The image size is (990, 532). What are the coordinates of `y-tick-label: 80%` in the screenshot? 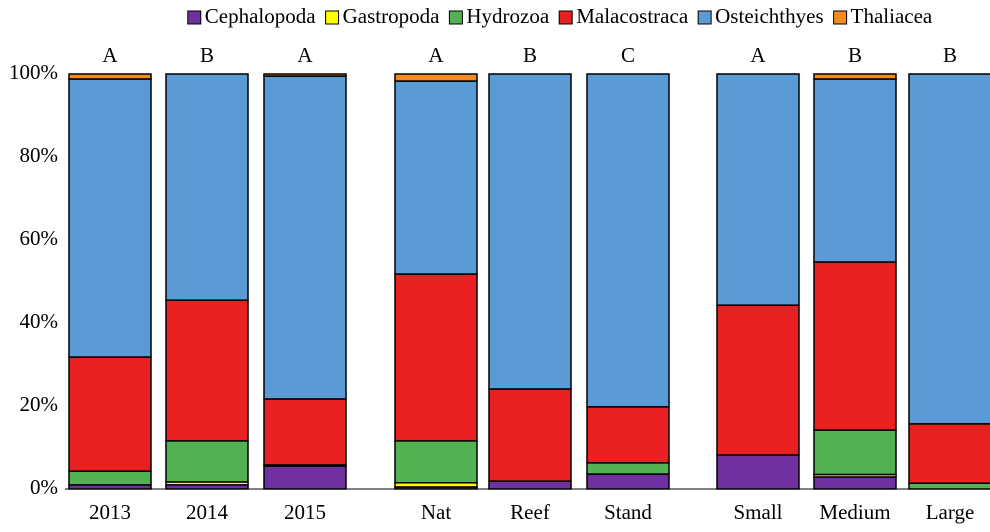 It's located at (39, 155).